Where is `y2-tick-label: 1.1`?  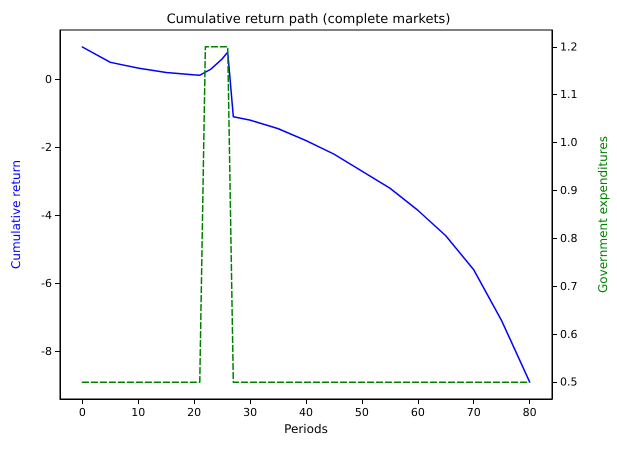
y2-tick-label: 1.1 is located at coordinates (569, 95).